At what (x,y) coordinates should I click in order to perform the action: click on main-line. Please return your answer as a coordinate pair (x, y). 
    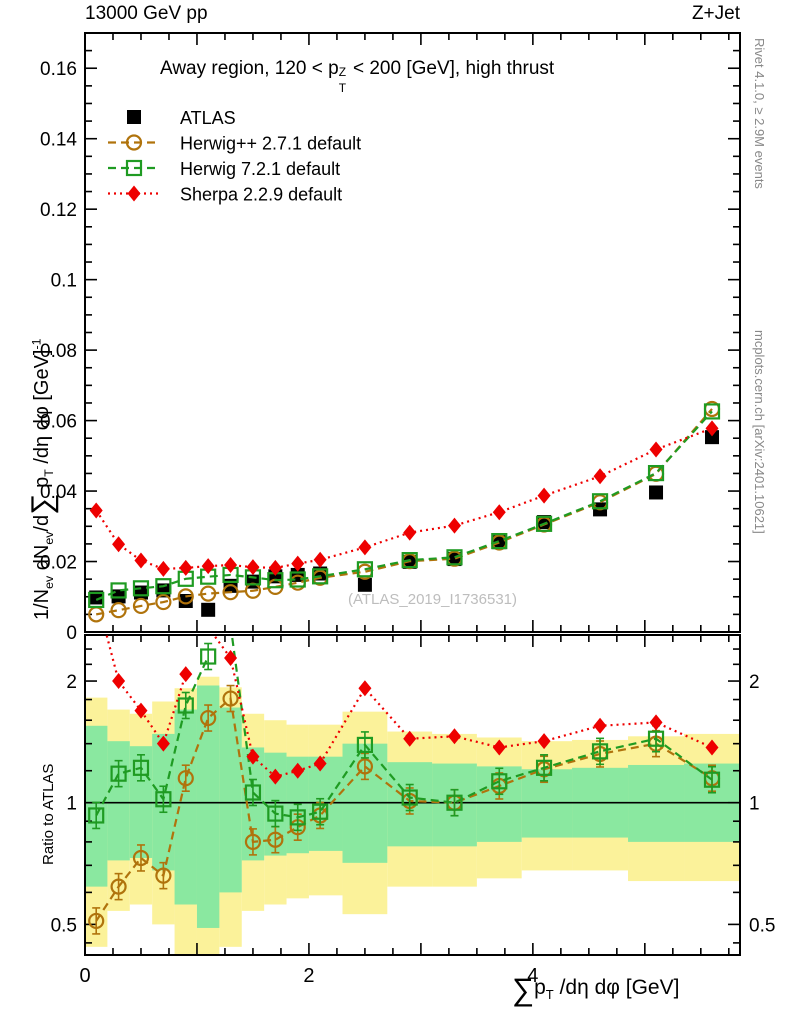
    Looking at the image, I should click on (404, 505).